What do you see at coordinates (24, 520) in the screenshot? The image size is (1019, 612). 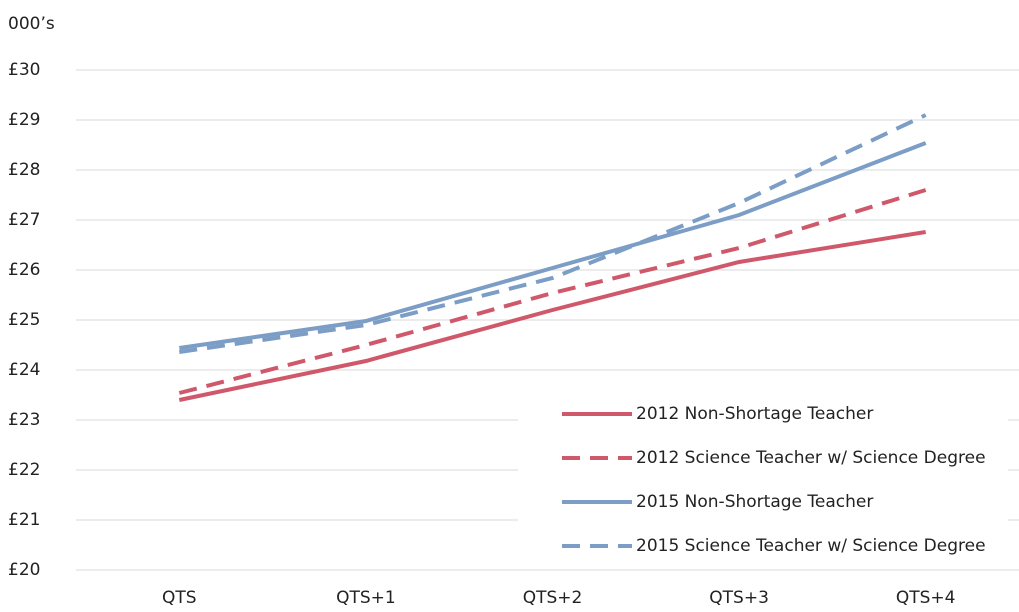 I see `y-tick-label: £21` at bounding box center [24, 520].